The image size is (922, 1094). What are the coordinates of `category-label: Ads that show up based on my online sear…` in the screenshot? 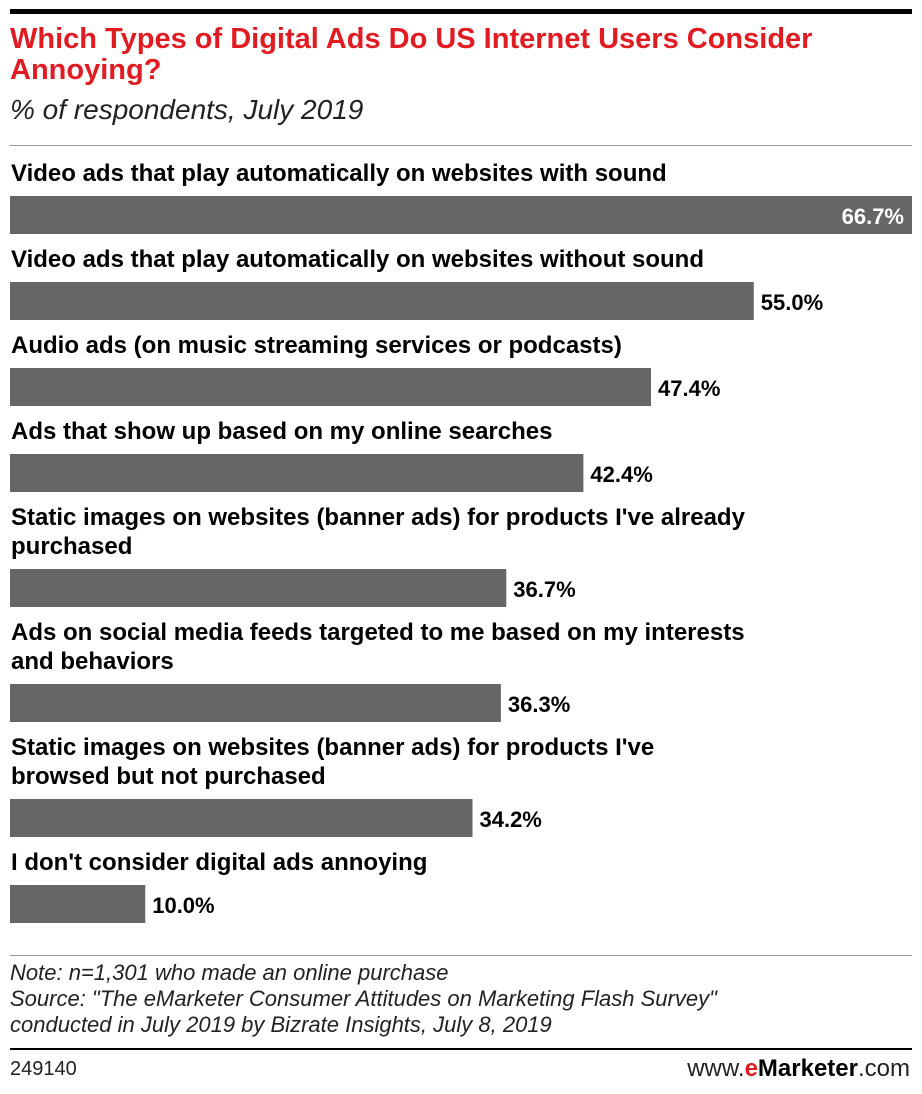 It's located at (281, 431).